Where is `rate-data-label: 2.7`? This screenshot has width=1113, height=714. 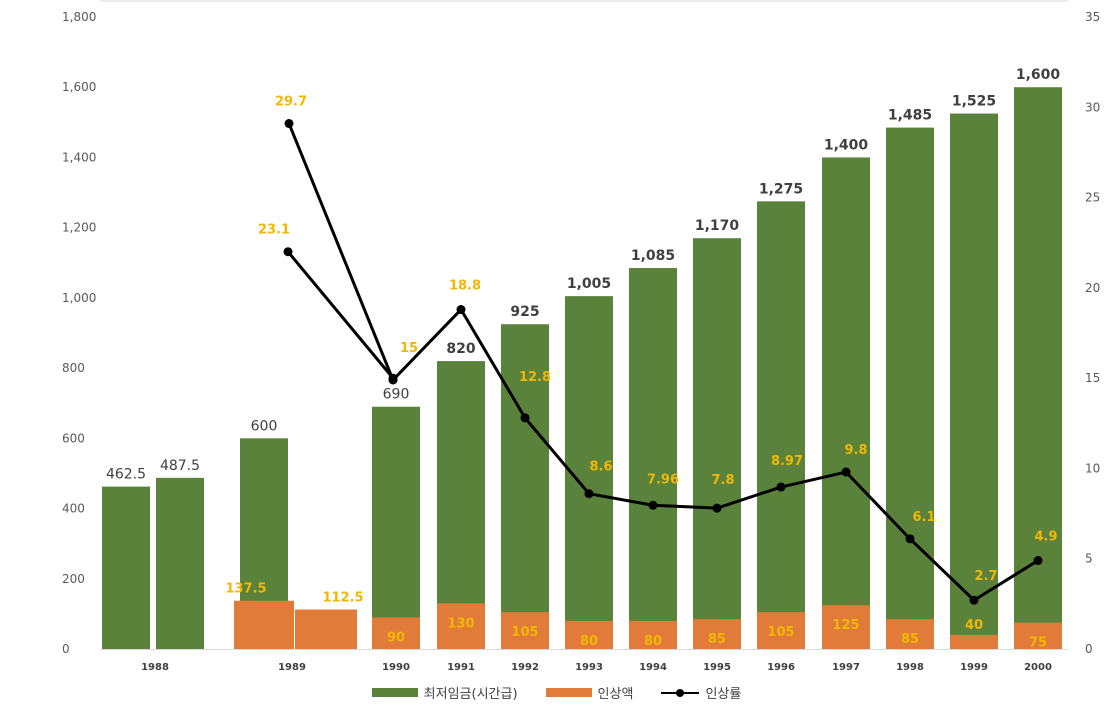 rate-data-label: 2.7 is located at coordinates (985, 576).